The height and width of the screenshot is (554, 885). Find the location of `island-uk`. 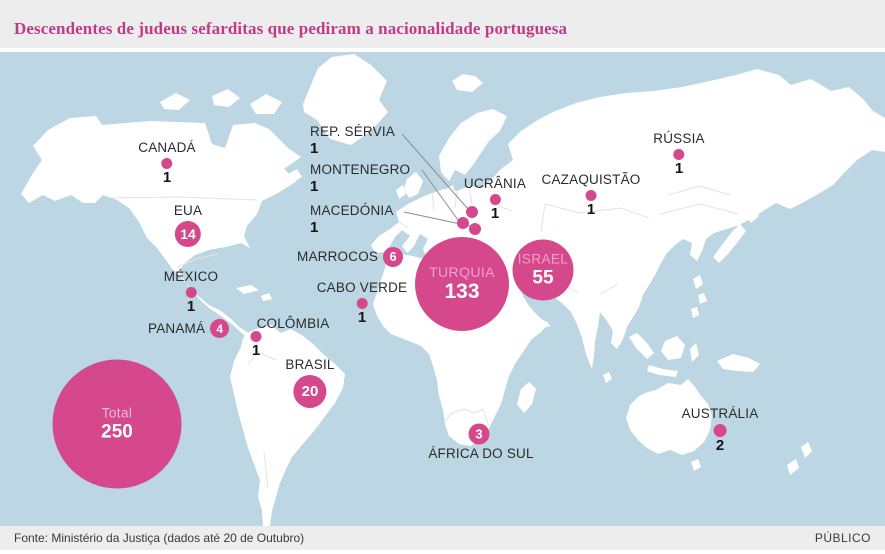

island-uk is located at coordinates (413, 185).